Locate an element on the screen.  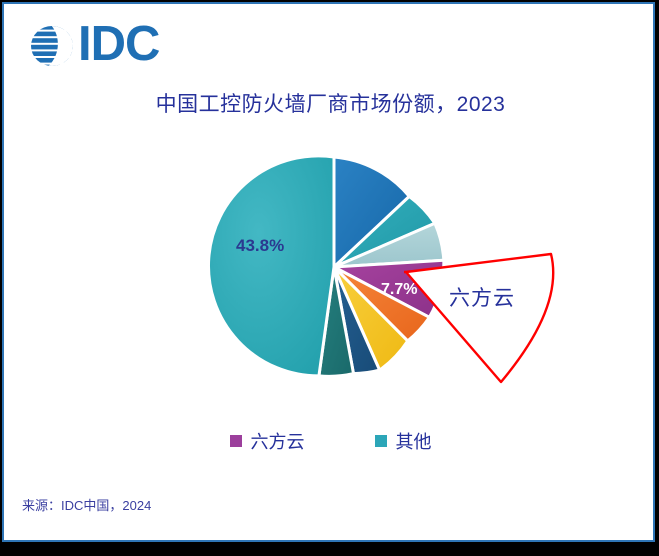
legend-label-other: 其他 is located at coordinates (413, 442).